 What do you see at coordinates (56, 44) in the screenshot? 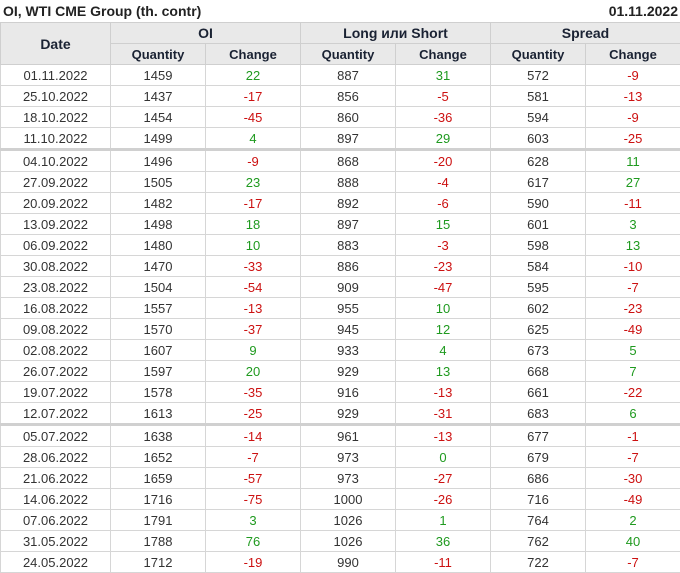
I see `header-date: Date` at bounding box center [56, 44].